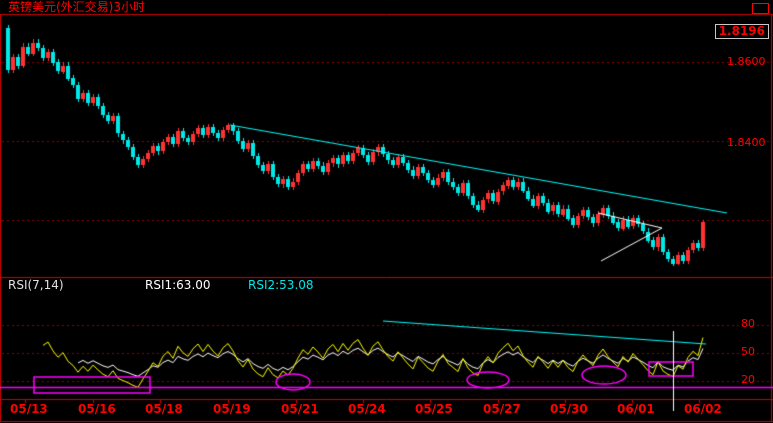  I want to click on last-price-box: 1.8196, so click(741, 32).